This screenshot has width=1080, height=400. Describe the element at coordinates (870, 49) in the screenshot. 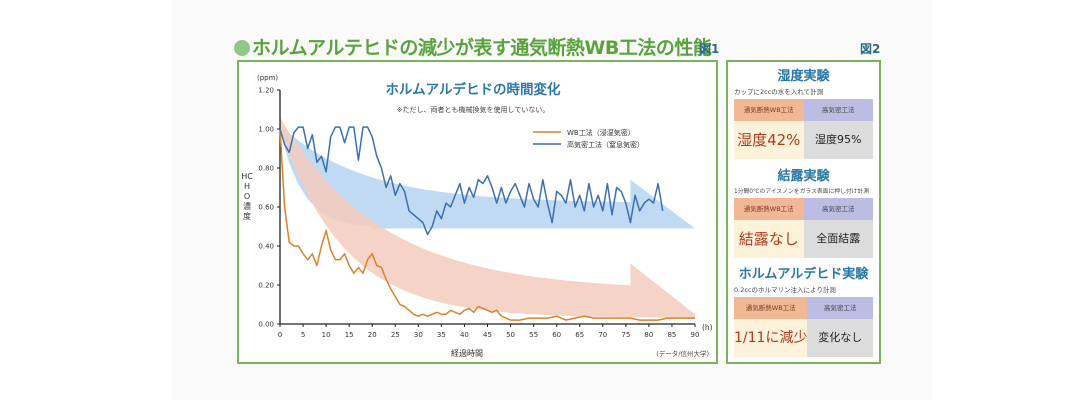

I see `figure-2-label: 図2` at that location.